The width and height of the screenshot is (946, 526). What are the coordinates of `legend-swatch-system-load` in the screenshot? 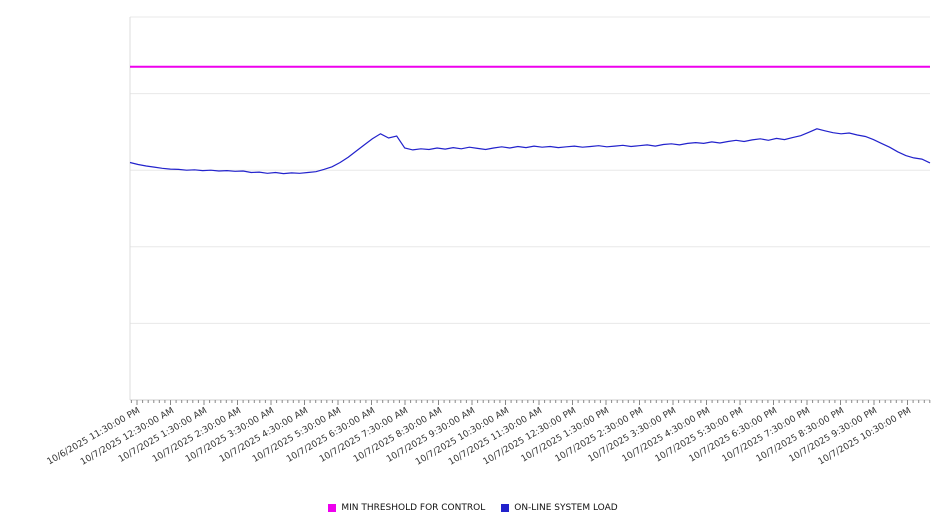 It's located at (505, 508).